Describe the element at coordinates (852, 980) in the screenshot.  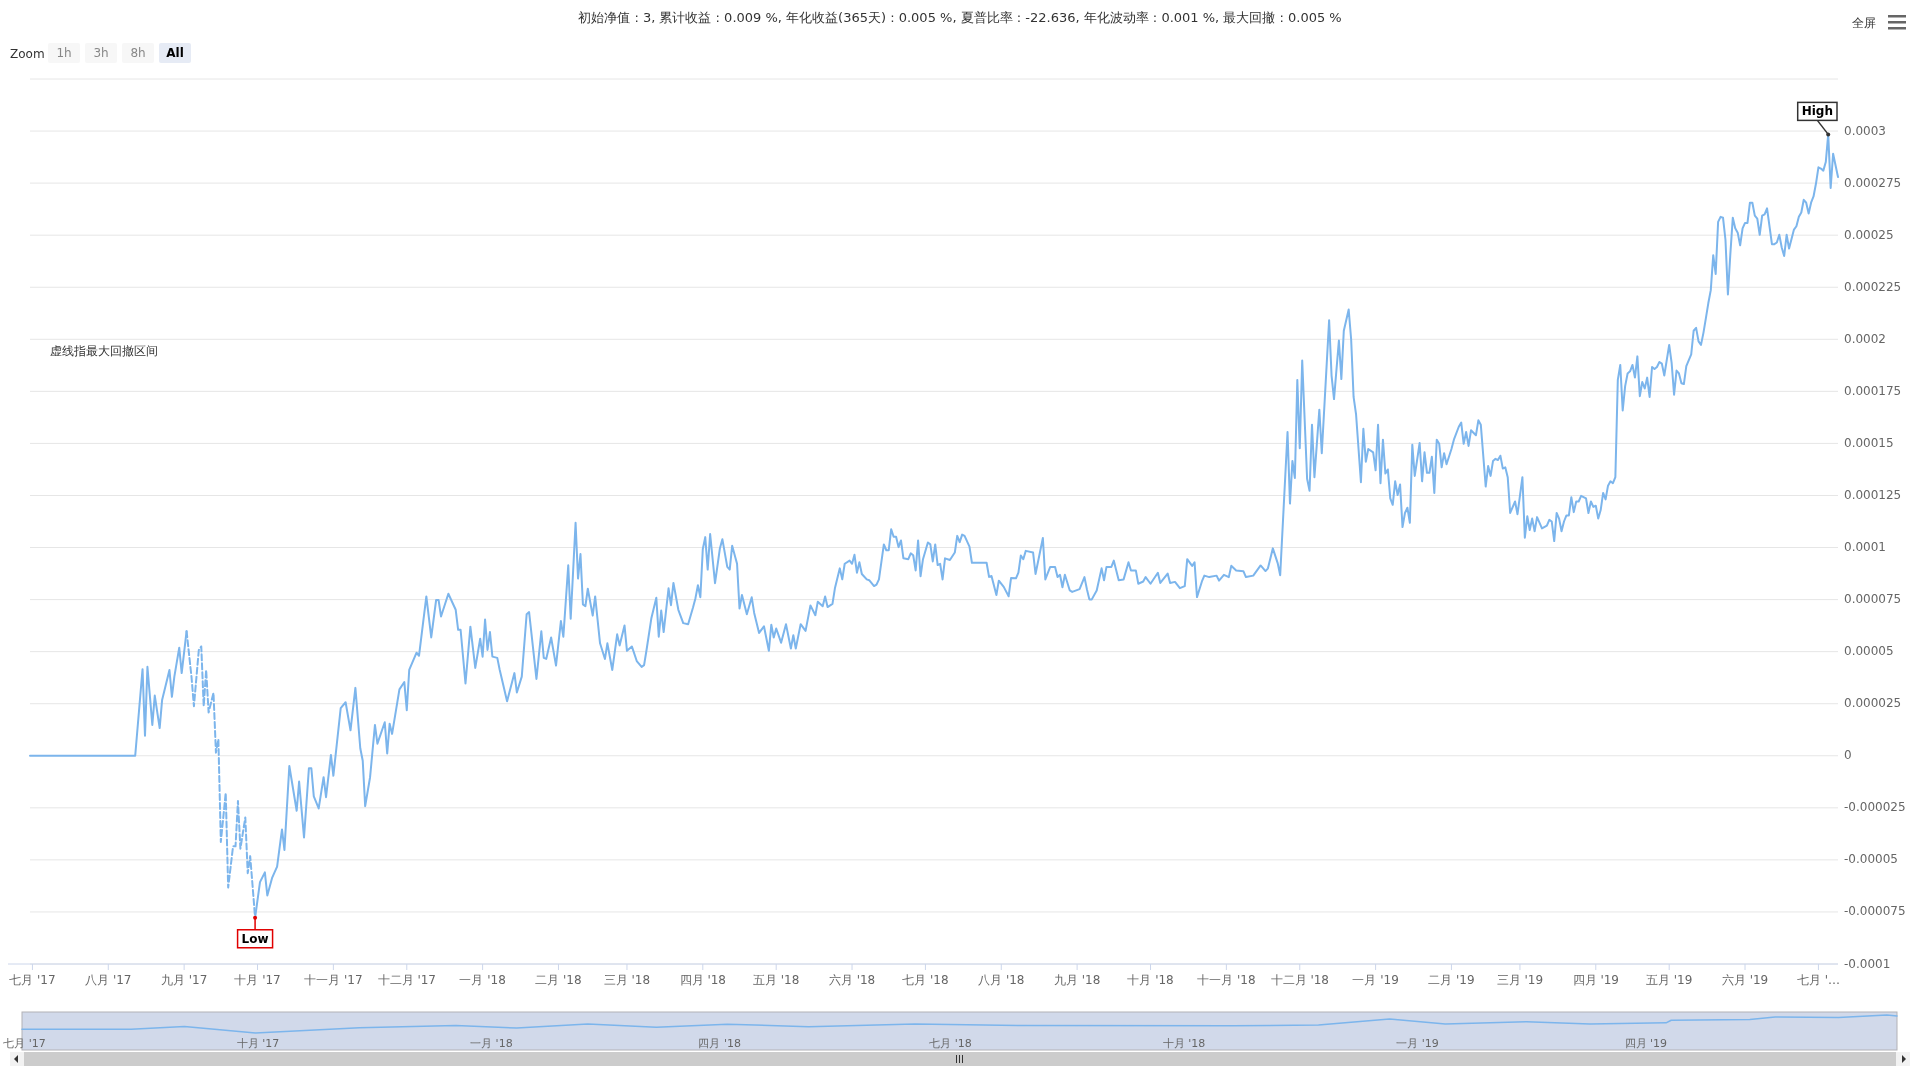
I see `x-tick-label: 六月 '18` at that location.